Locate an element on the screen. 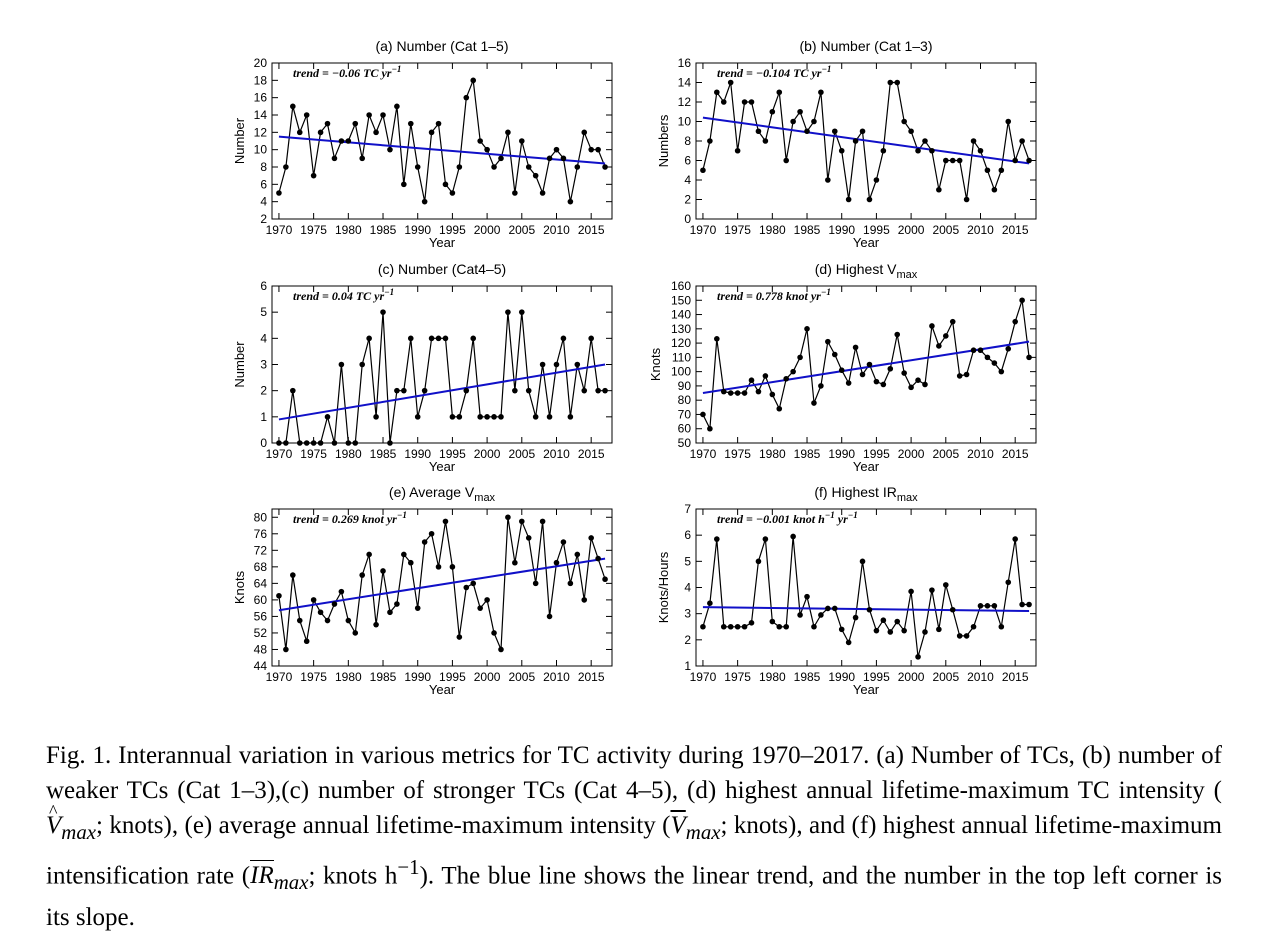 This screenshot has height=936, width=1268. panel-b-title: (b) Number (Cat 1–3) is located at coordinates (865, 46).